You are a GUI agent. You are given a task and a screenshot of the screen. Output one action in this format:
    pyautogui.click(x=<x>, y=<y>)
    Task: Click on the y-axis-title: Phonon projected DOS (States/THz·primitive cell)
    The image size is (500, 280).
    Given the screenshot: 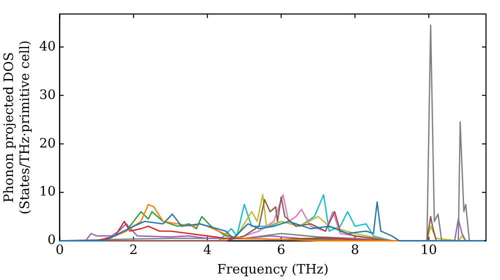 What is the action you would take?
    pyautogui.click(x=17, y=127)
    